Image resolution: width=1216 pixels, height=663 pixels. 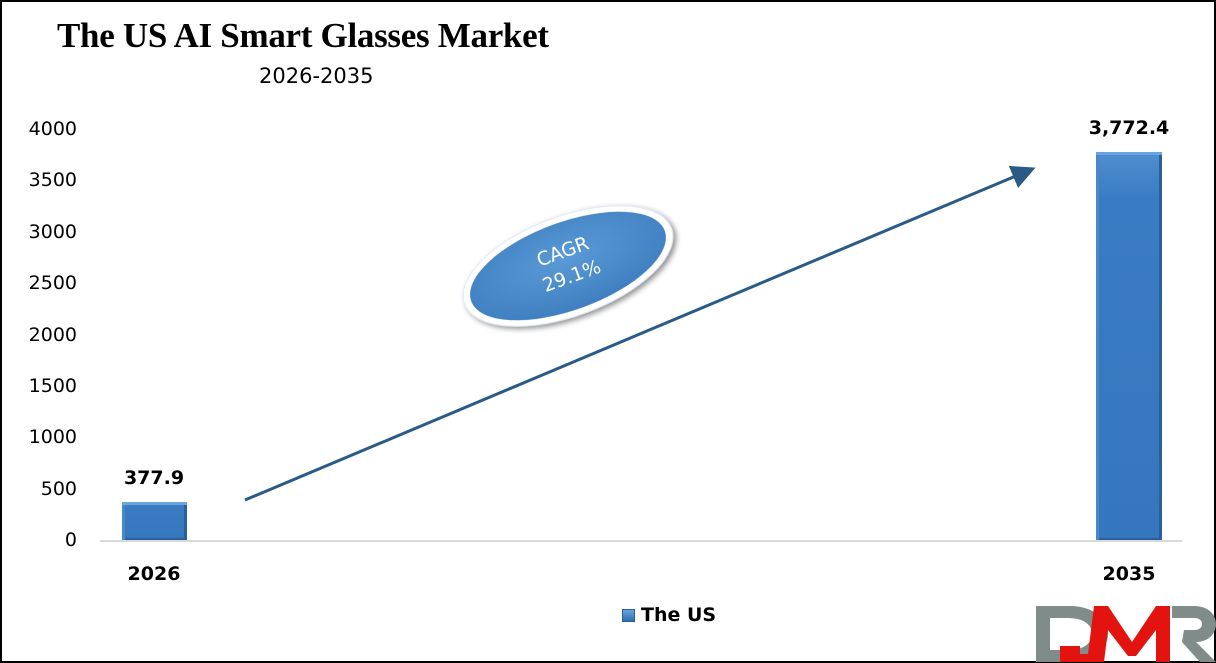 What do you see at coordinates (641, 541) in the screenshot?
I see `x-axis-line` at bounding box center [641, 541].